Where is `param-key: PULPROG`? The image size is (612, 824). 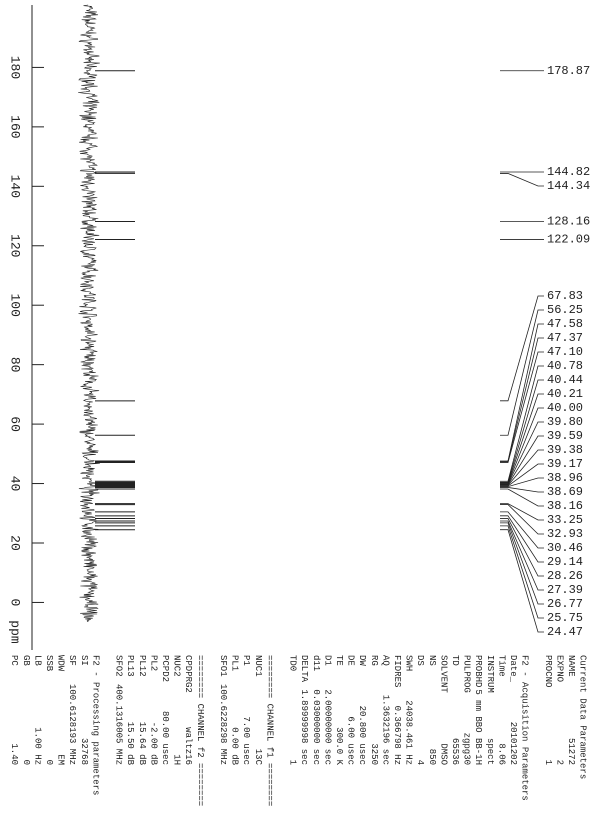 param-key: PULPROG is located at coordinates (467, 674).